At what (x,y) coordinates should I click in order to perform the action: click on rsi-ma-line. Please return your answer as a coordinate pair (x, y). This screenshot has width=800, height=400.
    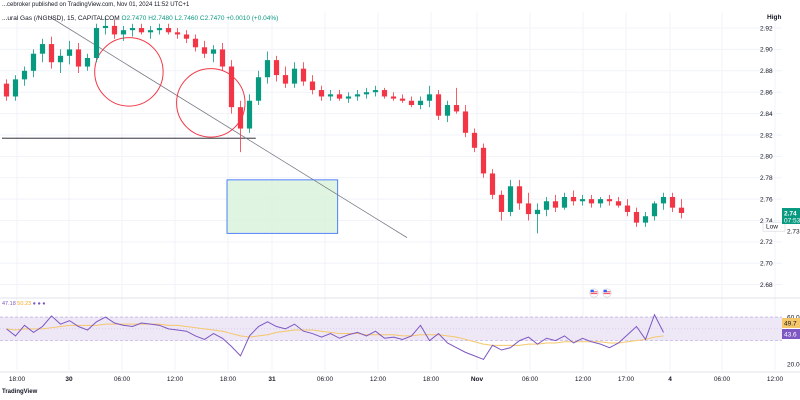
    Looking at the image, I should click on (335, 334).